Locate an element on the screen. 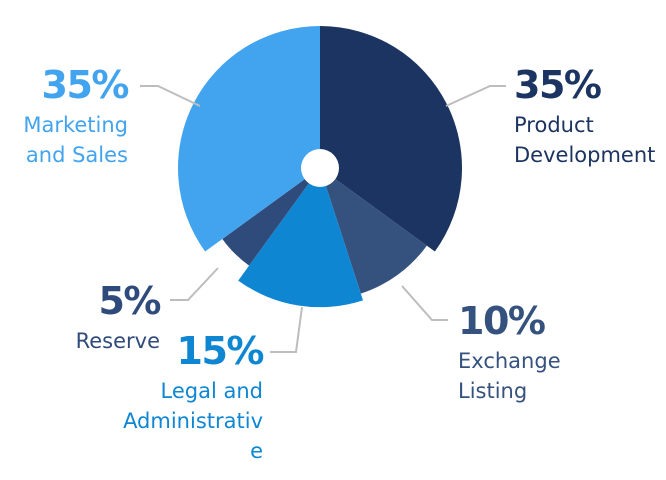  name-line: e is located at coordinates (256, 451).